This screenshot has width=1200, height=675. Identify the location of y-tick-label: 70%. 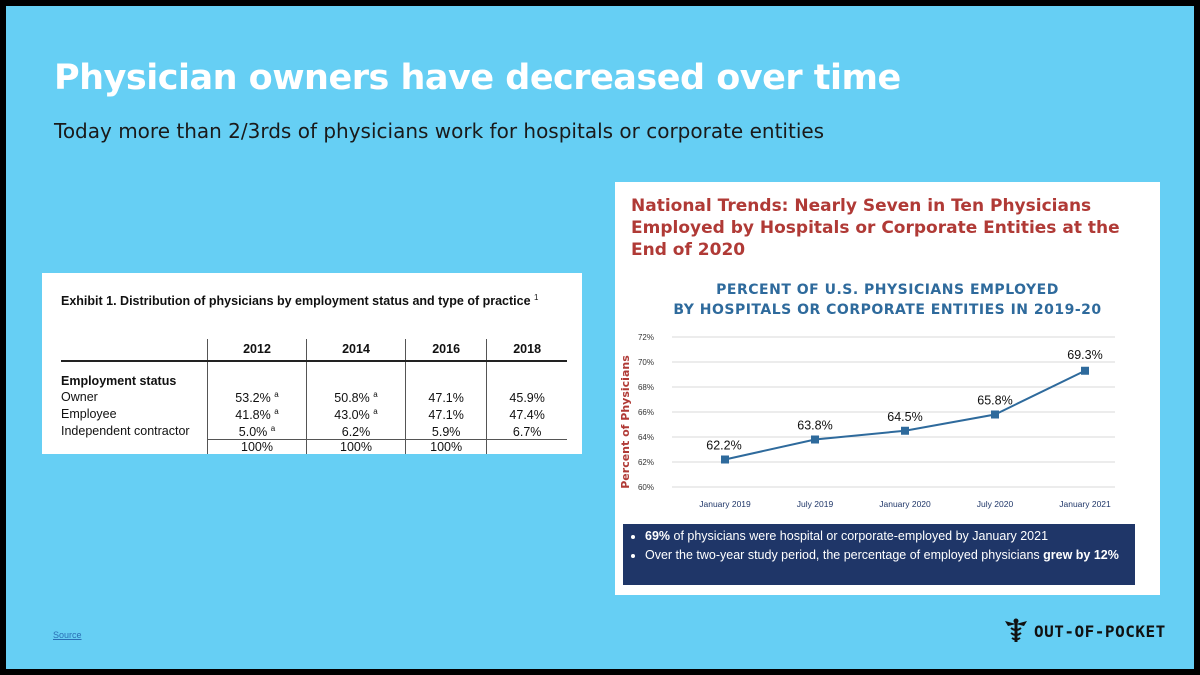
(646, 362).